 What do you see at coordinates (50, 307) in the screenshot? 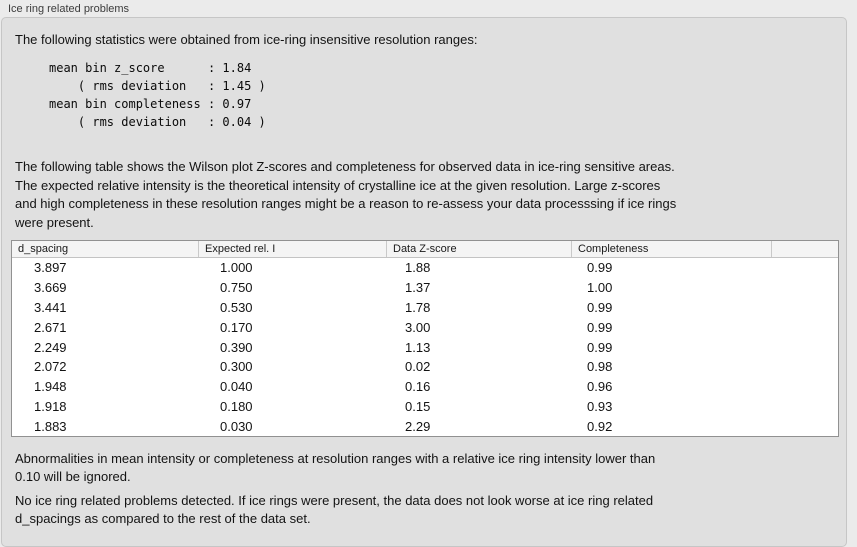
I see `table-cell: 3.441` at bounding box center [50, 307].